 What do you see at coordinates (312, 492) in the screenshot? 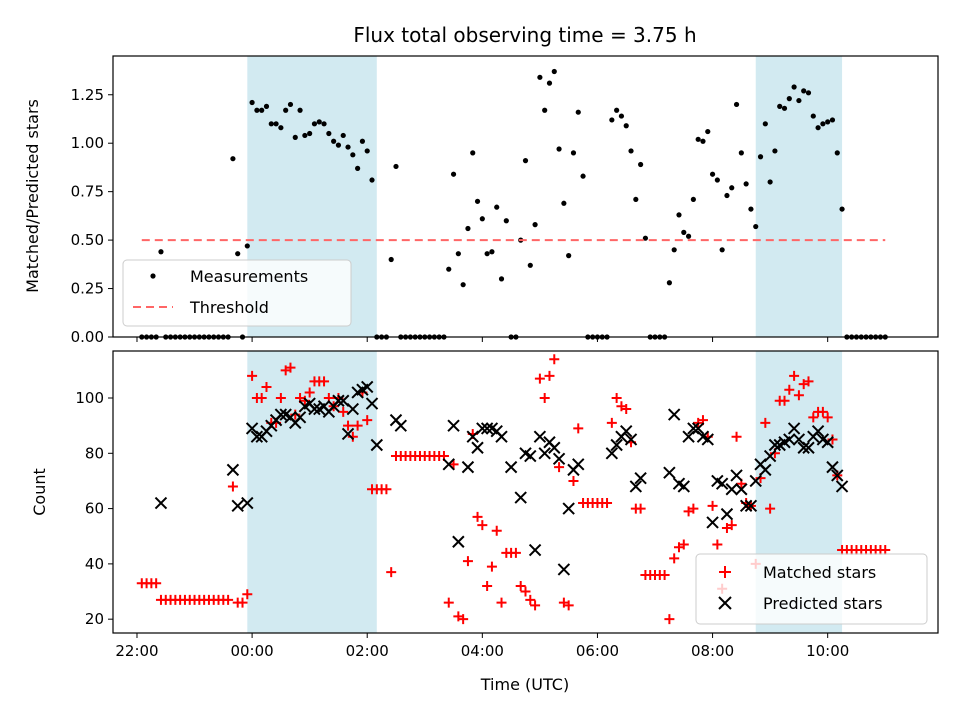
I see `shaded-region` at bounding box center [312, 492].